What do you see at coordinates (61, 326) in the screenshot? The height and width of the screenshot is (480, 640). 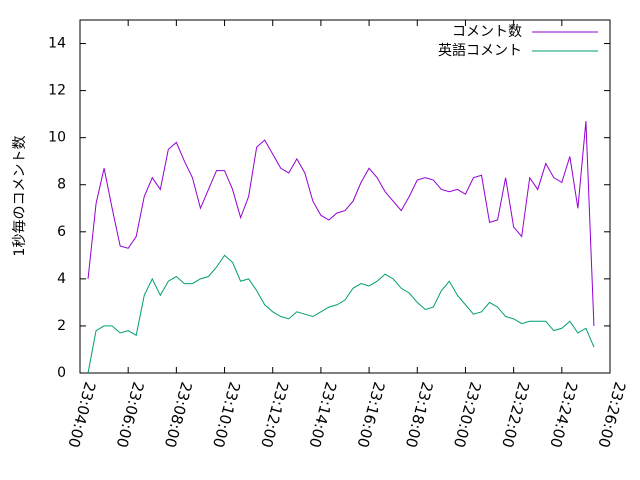 I see `y-tick-label: 2` at bounding box center [61, 326].